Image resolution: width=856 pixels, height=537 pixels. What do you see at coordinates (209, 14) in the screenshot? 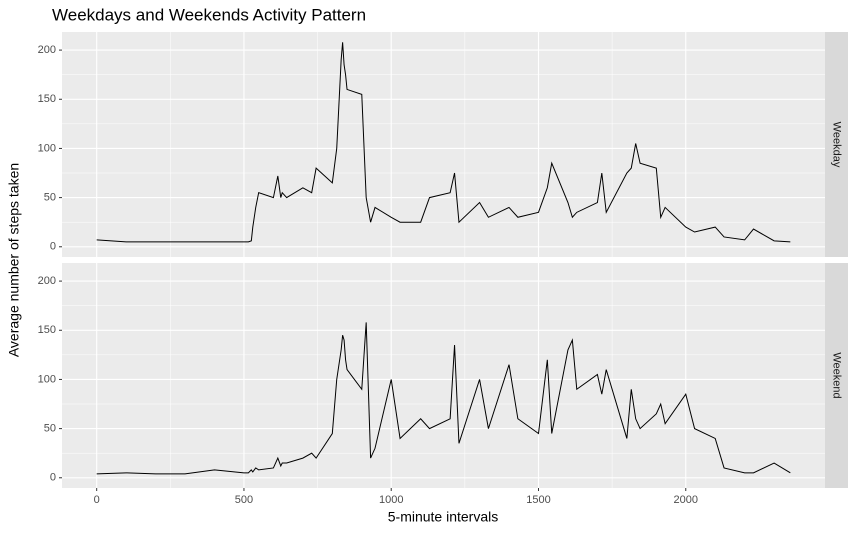
I see `chart-title: Weekdays and Weekends Activity Pattern` at bounding box center [209, 14].